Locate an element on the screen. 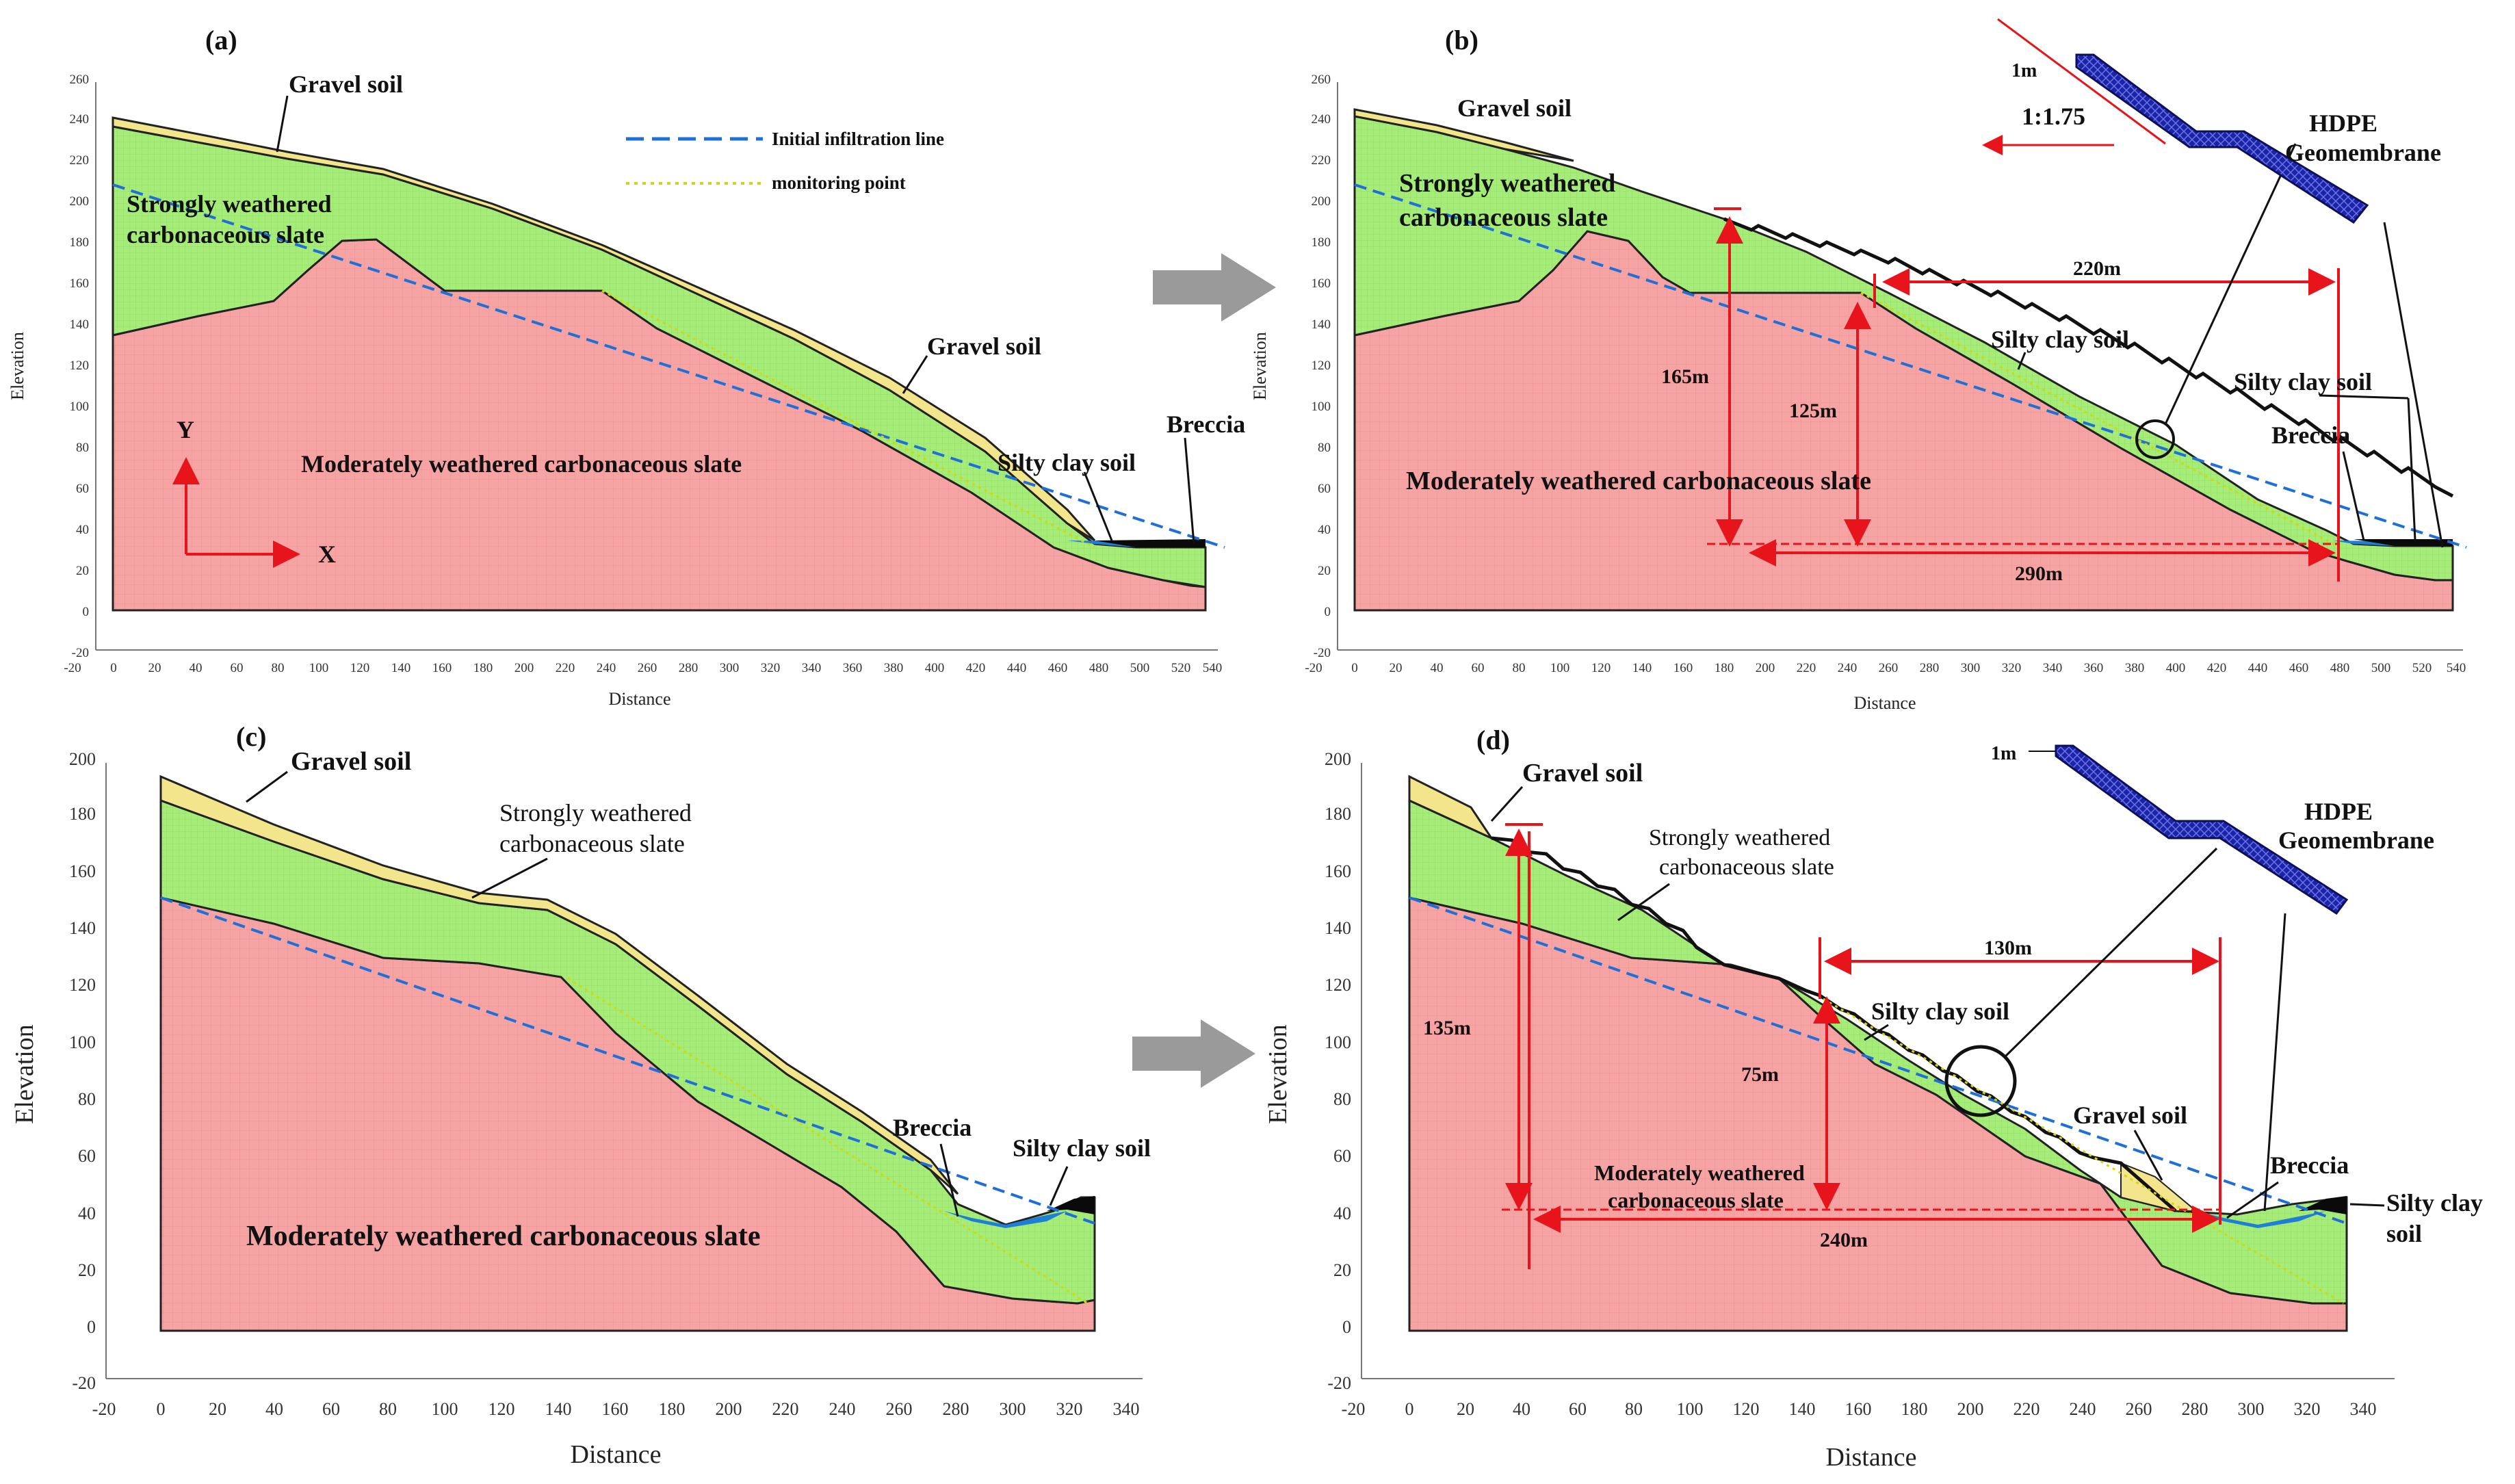 The image size is (2515, 1484). hdpe-label: HDPE is located at coordinates (2338, 811).